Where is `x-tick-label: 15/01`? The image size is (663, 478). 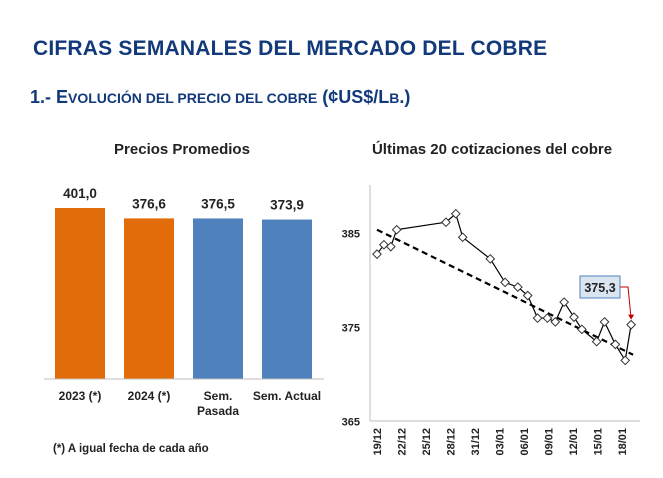 x-tick-label: 15/01 is located at coordinates (599, 442).